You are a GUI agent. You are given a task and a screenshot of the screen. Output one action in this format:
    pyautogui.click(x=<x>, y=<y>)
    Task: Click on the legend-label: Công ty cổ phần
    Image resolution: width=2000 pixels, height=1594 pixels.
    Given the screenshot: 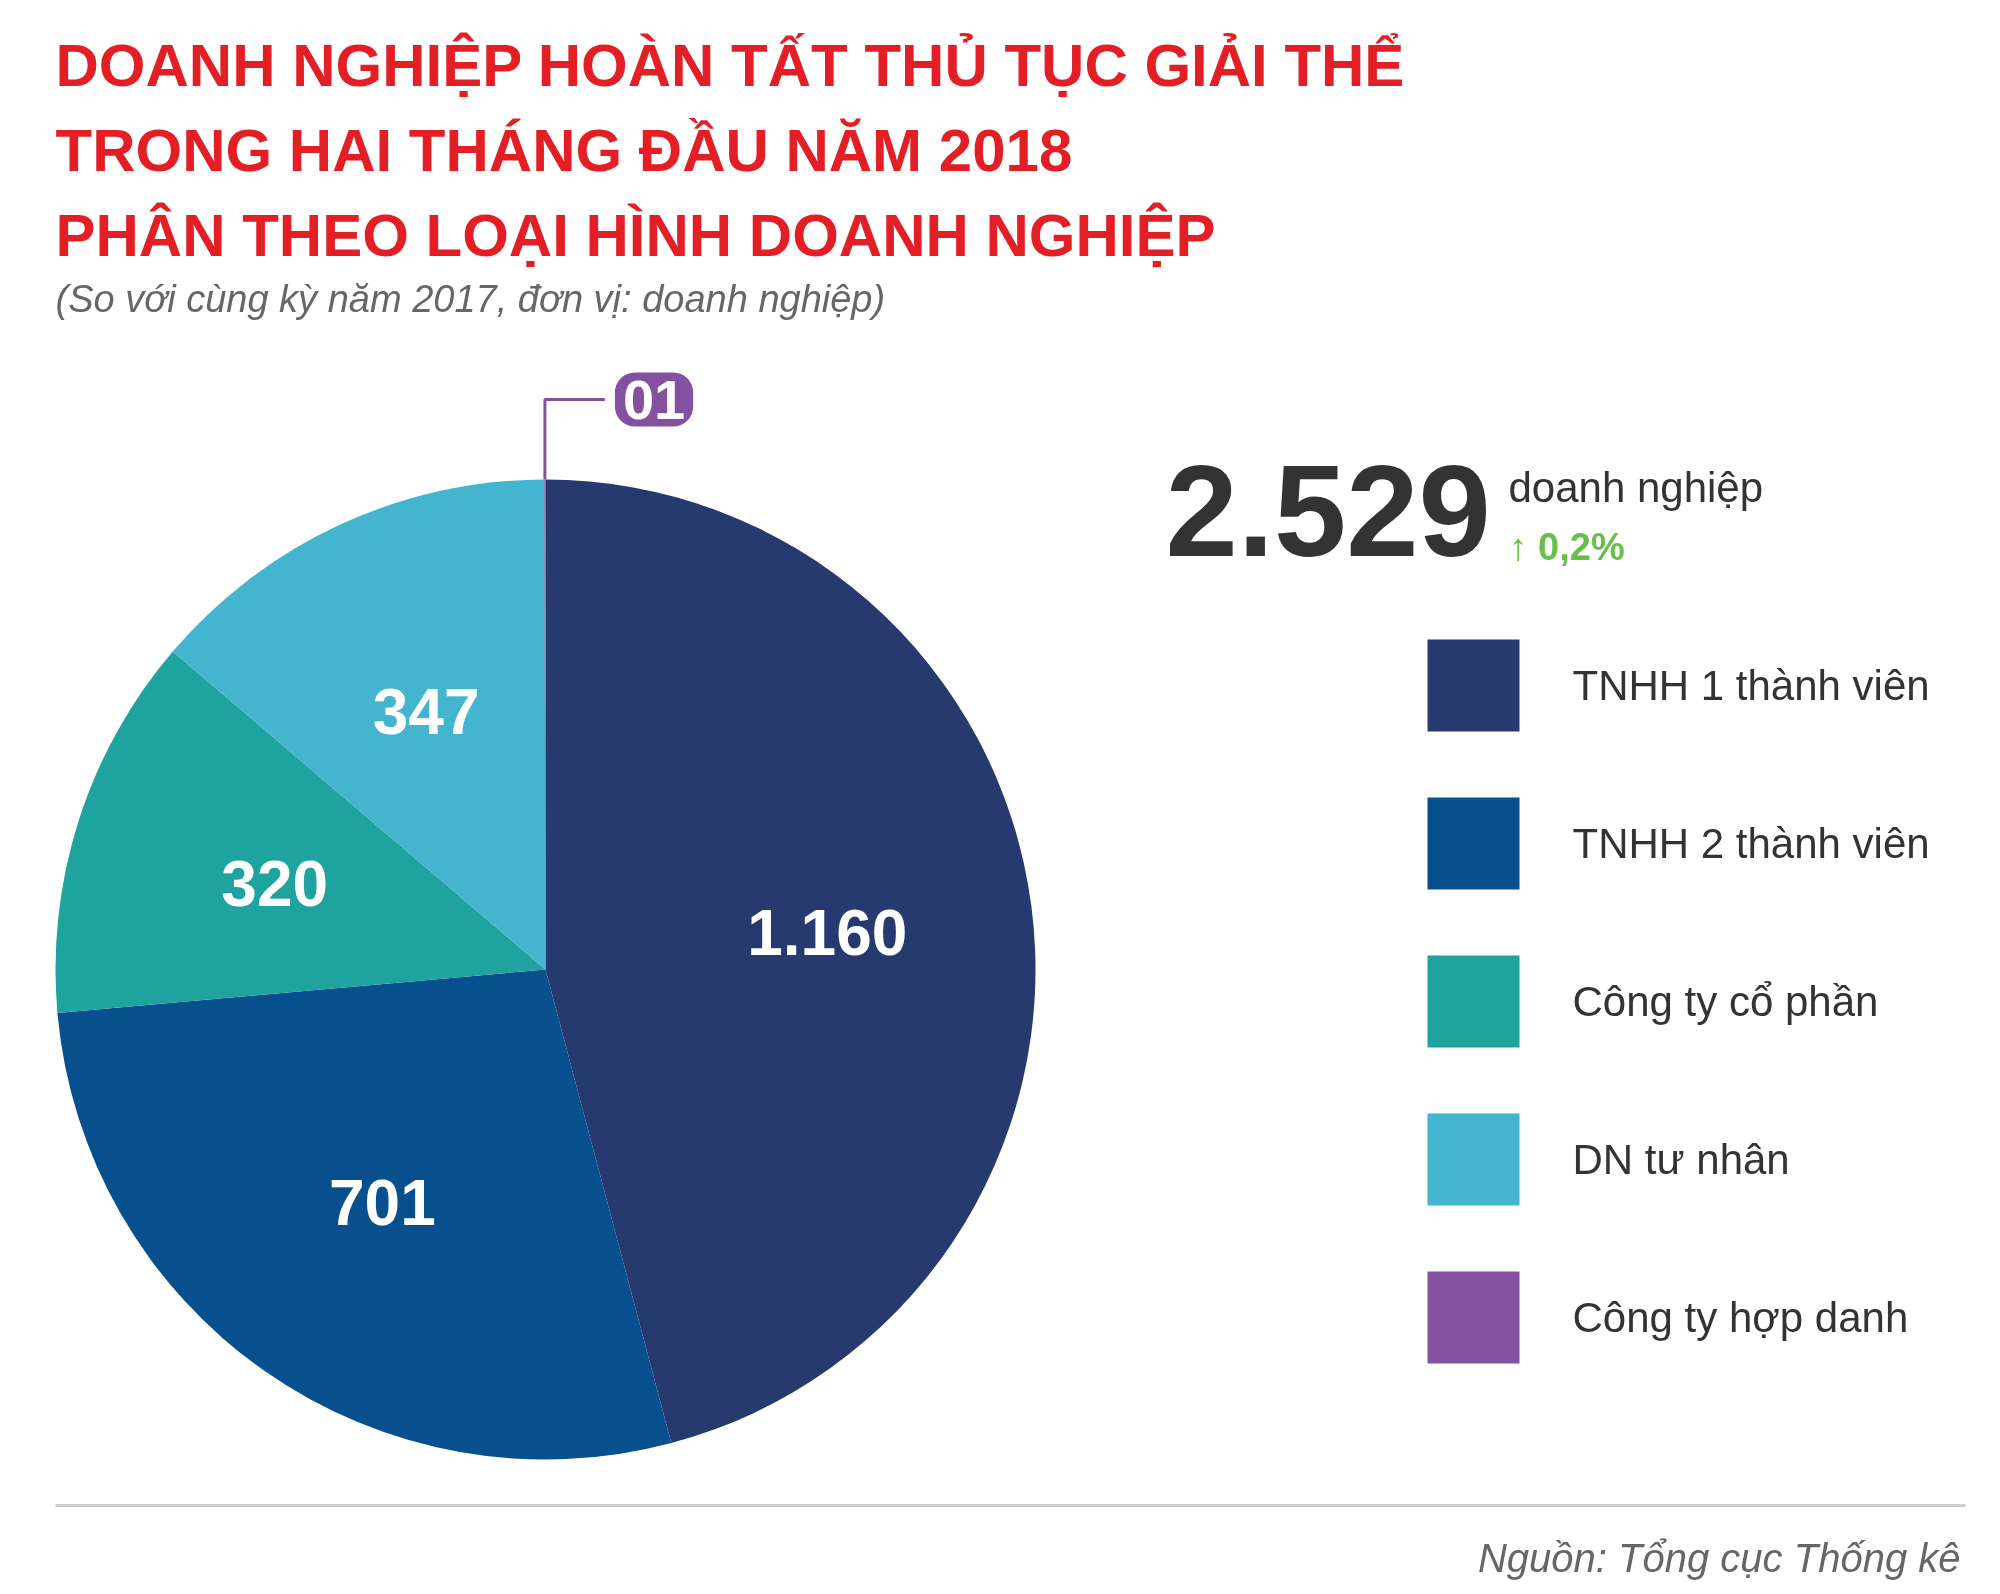 What is the action you would take?
    pyautogui.click(x=1725, y=1001)
    